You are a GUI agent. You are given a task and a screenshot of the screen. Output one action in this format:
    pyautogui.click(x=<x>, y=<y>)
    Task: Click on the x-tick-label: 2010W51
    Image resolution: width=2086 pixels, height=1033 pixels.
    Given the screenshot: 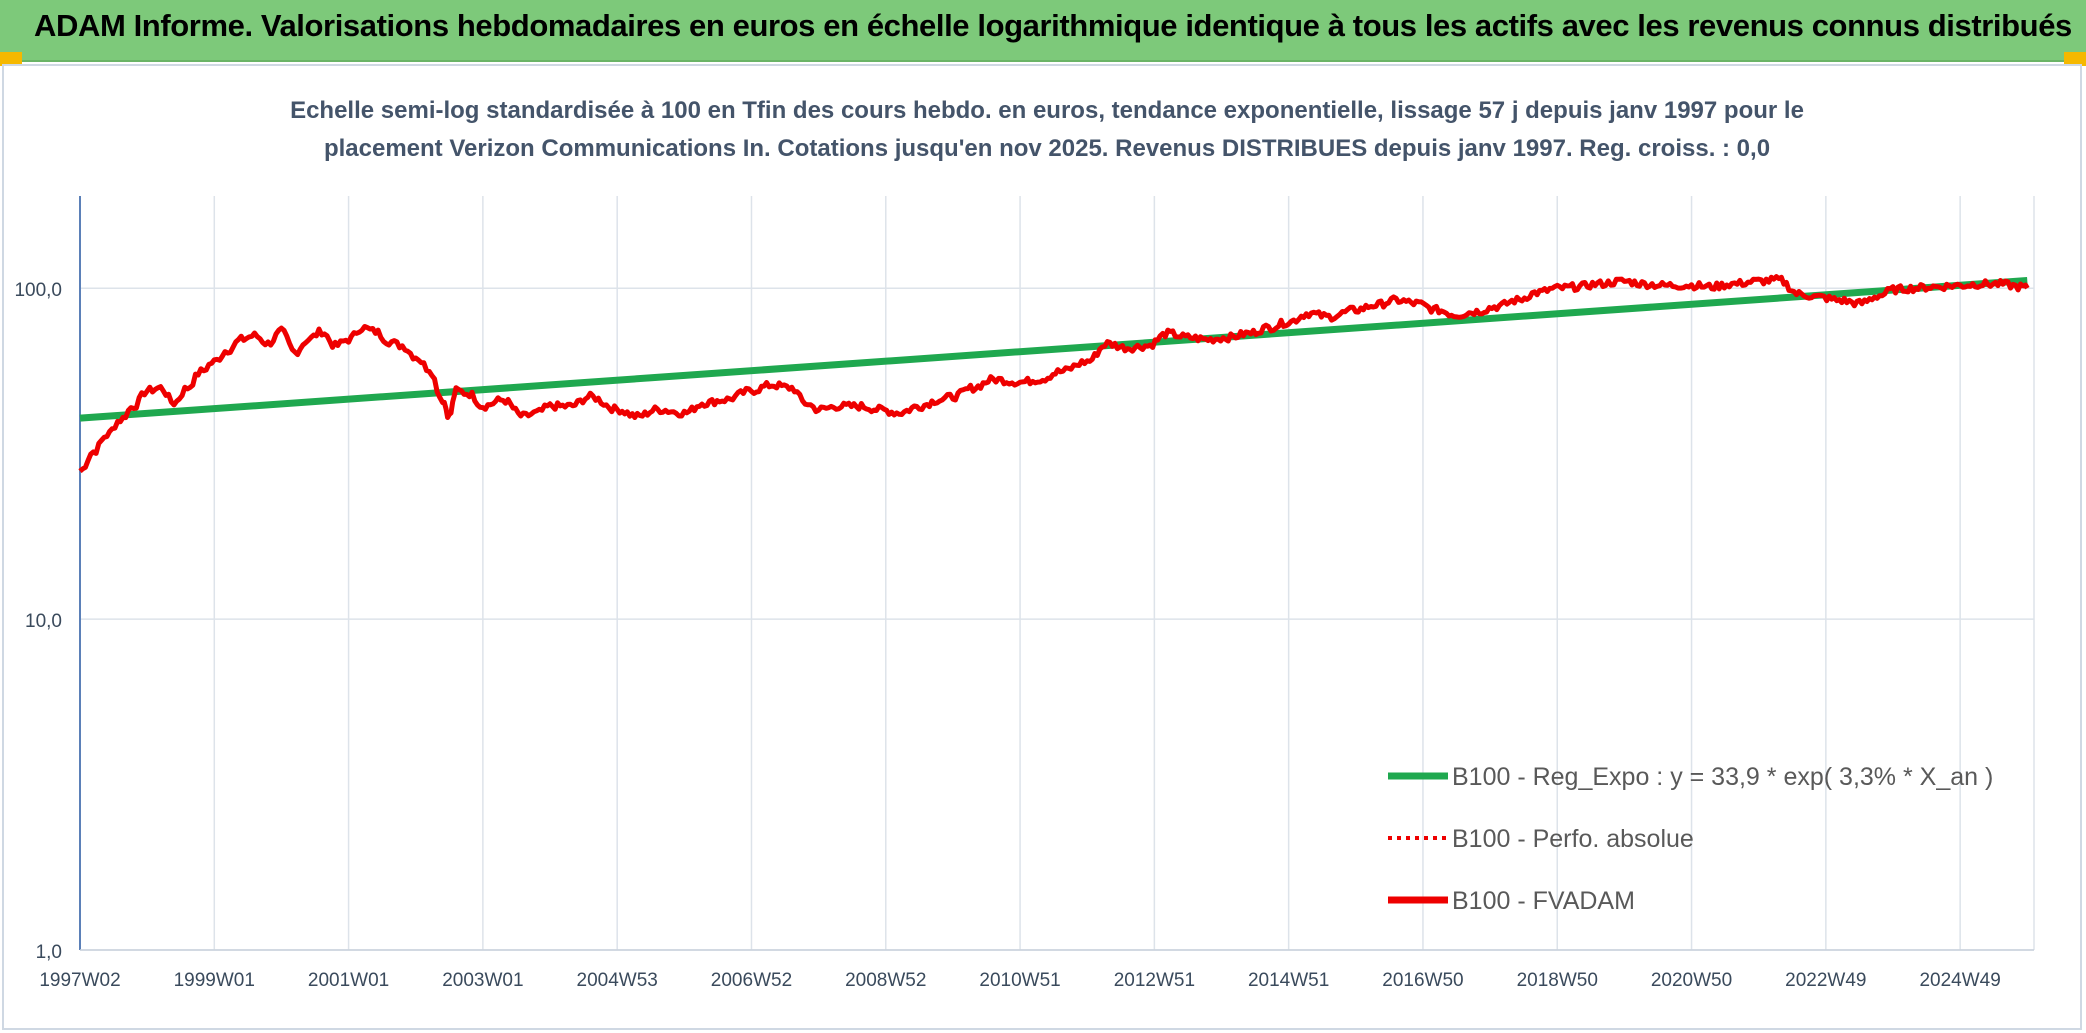 What is the action you would take?
    pyautogui.click(x=1019, y=980)
    